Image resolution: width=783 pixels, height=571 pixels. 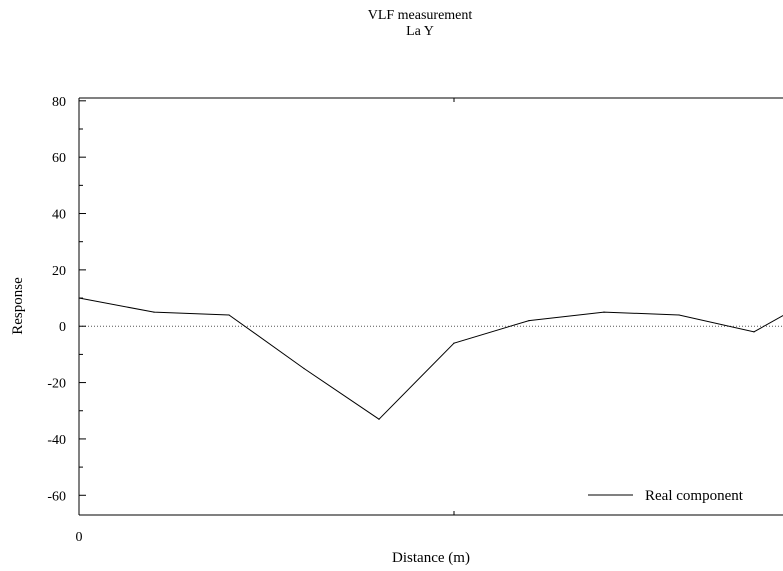 I want to click on y-tick-label: 60, so click(x=59, y=158).